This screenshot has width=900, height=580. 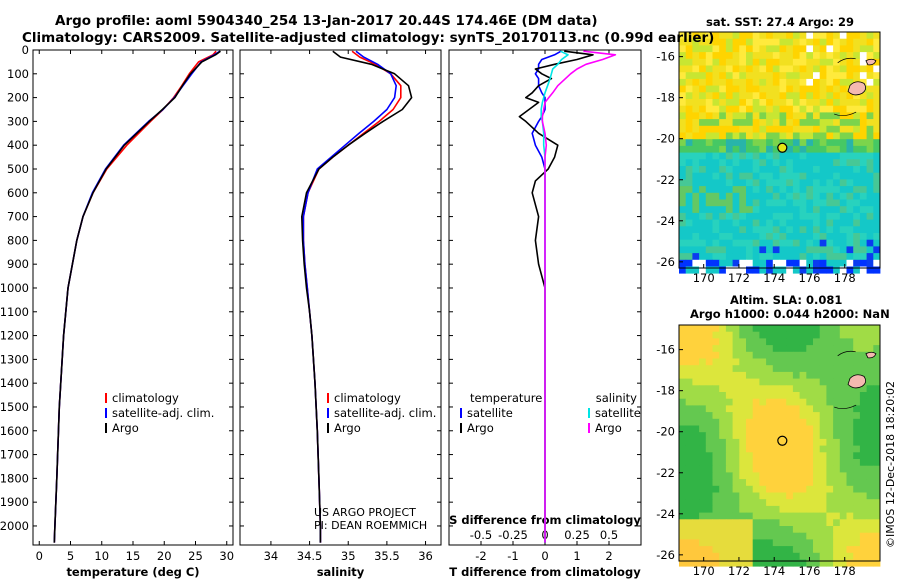 What do you see at coordinates (18, 145) in the screenshot?
I see `depth-tick-label: 400` at bounding box center [18, 145].